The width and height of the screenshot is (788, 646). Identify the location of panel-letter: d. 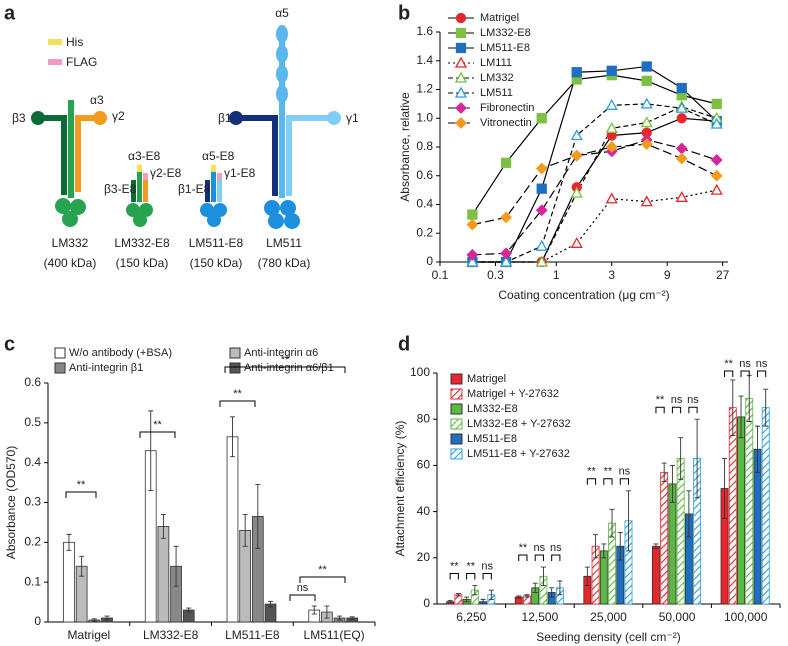
(404, 344).